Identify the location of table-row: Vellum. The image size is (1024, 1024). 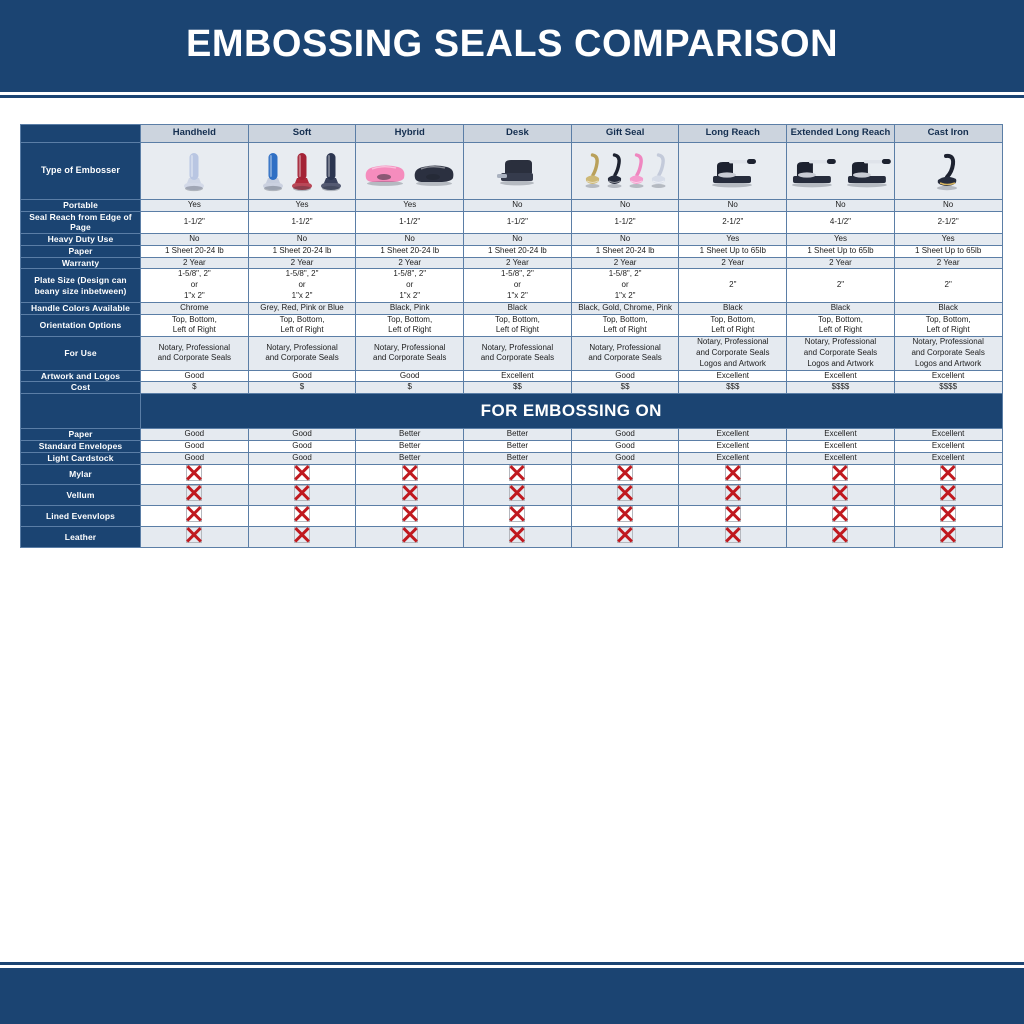
(511, 495).